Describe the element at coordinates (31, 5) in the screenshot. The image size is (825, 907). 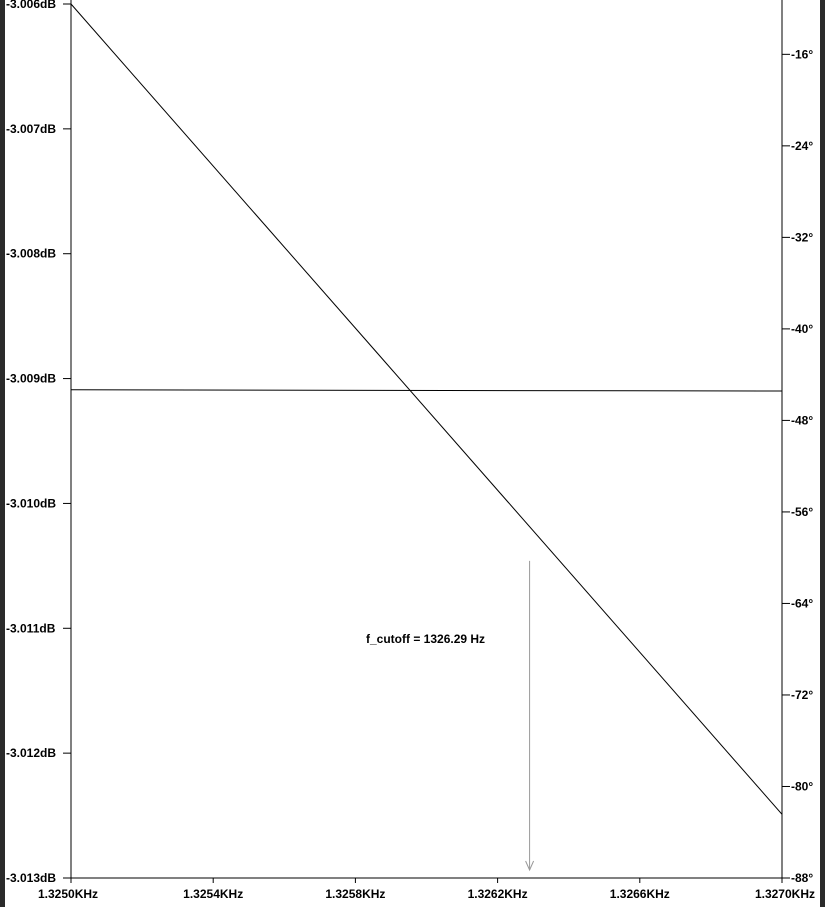
I see `y-left-tick-label: -3.006dB` at that location.